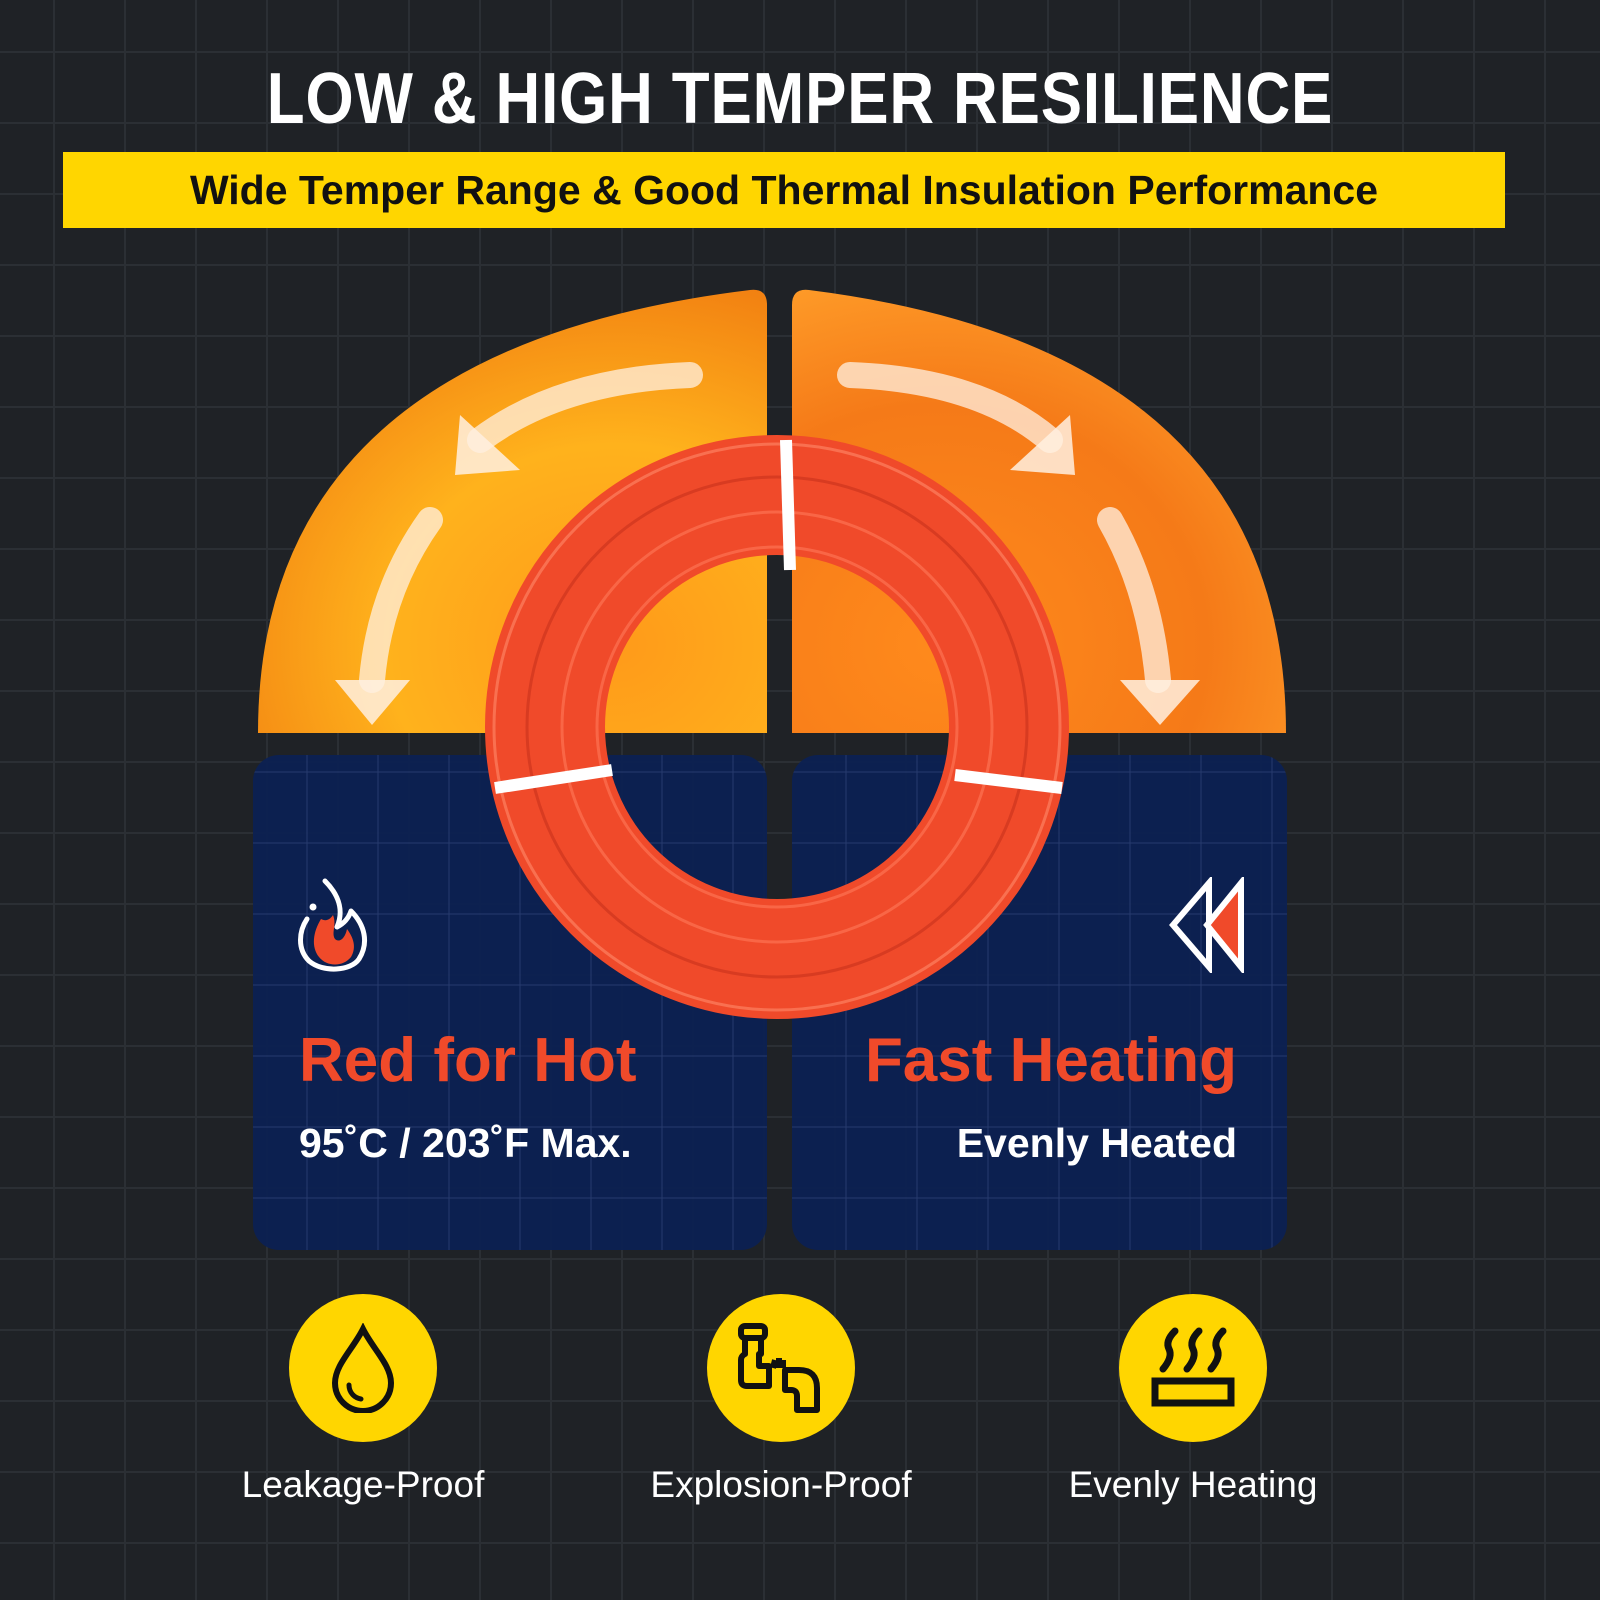  I want to click on arrowhead-icon, so click(767, 570).